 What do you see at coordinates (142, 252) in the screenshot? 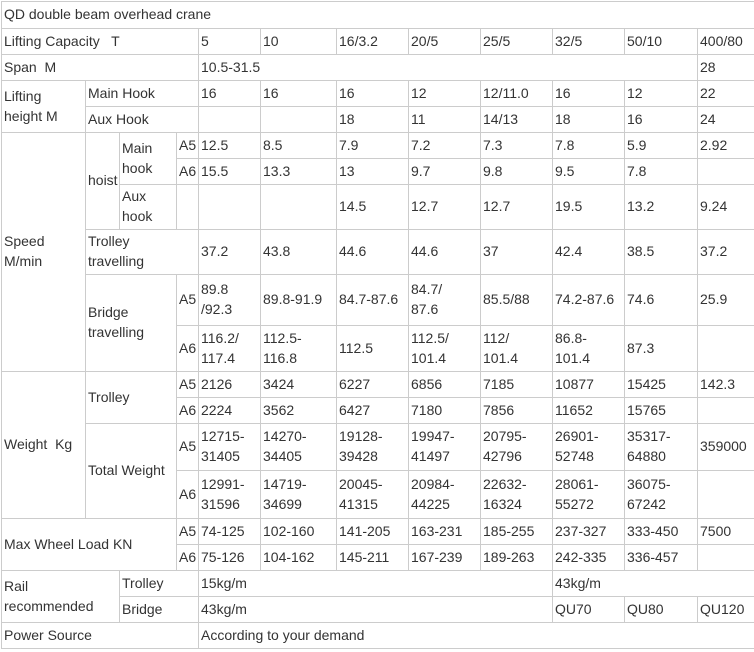
I see `trolley-travelling-label: Trolley travelling` at bounding box center [142, 252].